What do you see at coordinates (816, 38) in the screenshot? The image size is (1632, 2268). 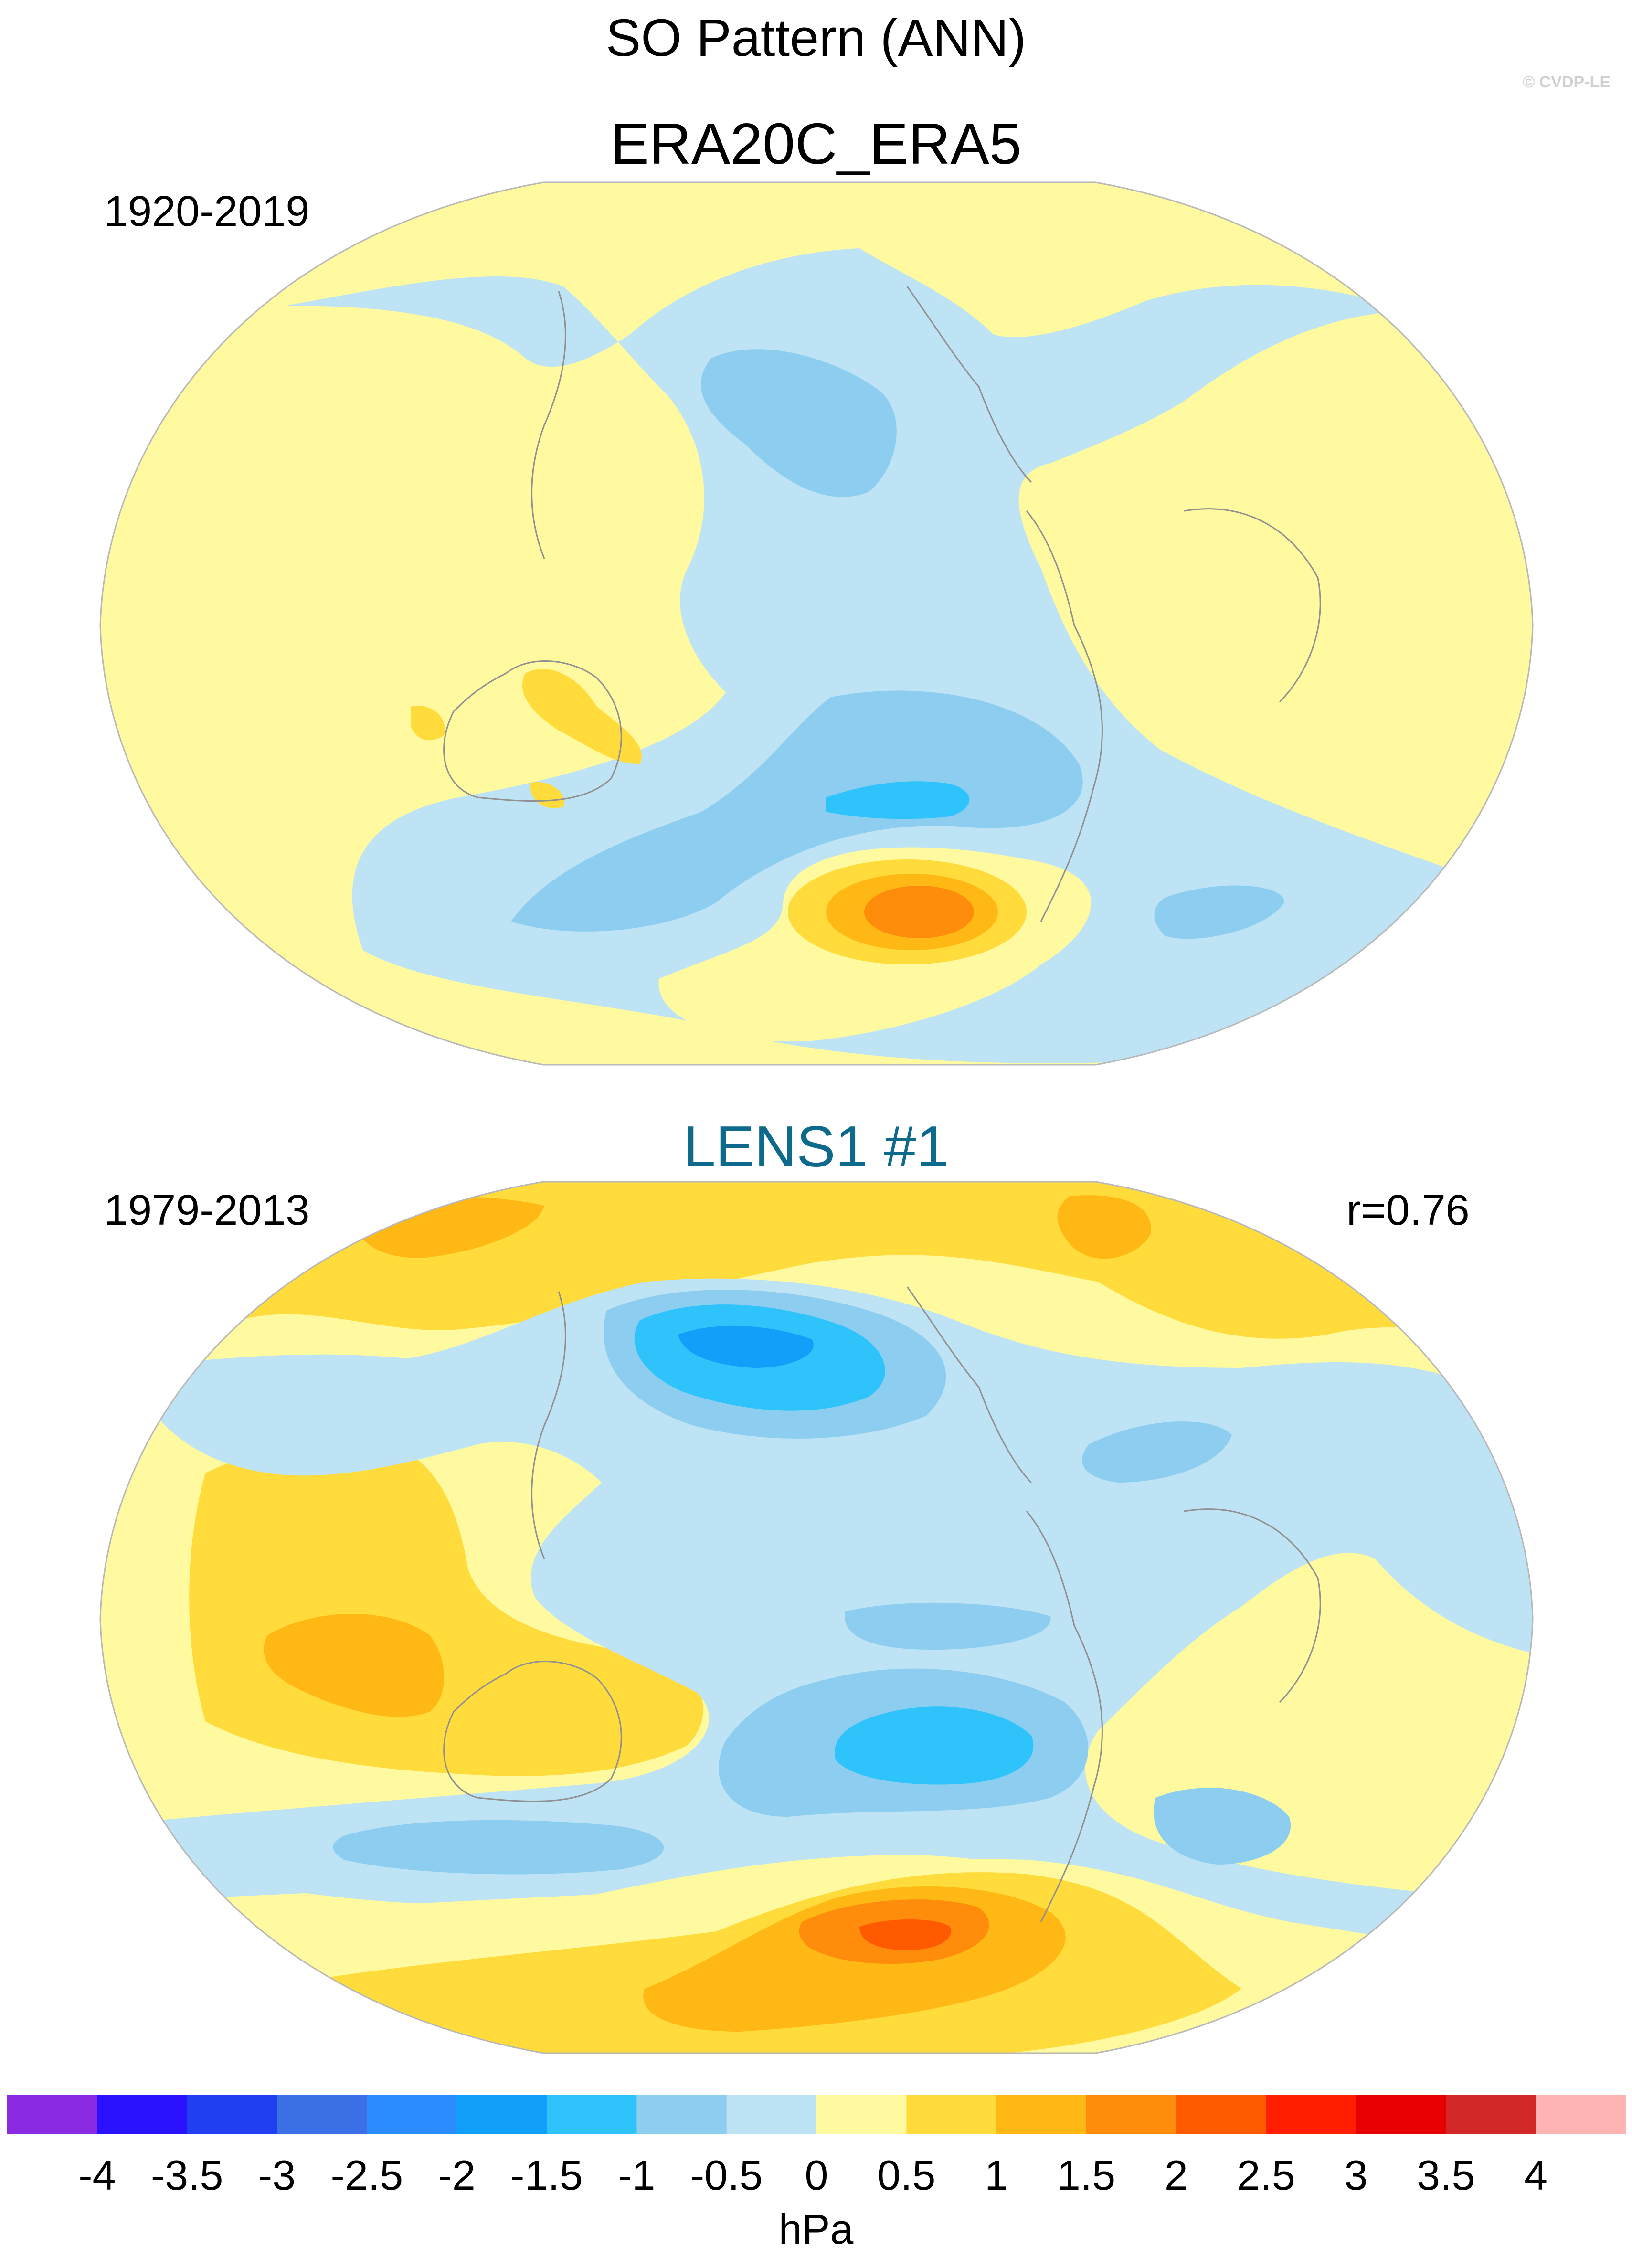 I see `main-title: SO Pattern (ANN)` at bounding box center [816, 38].